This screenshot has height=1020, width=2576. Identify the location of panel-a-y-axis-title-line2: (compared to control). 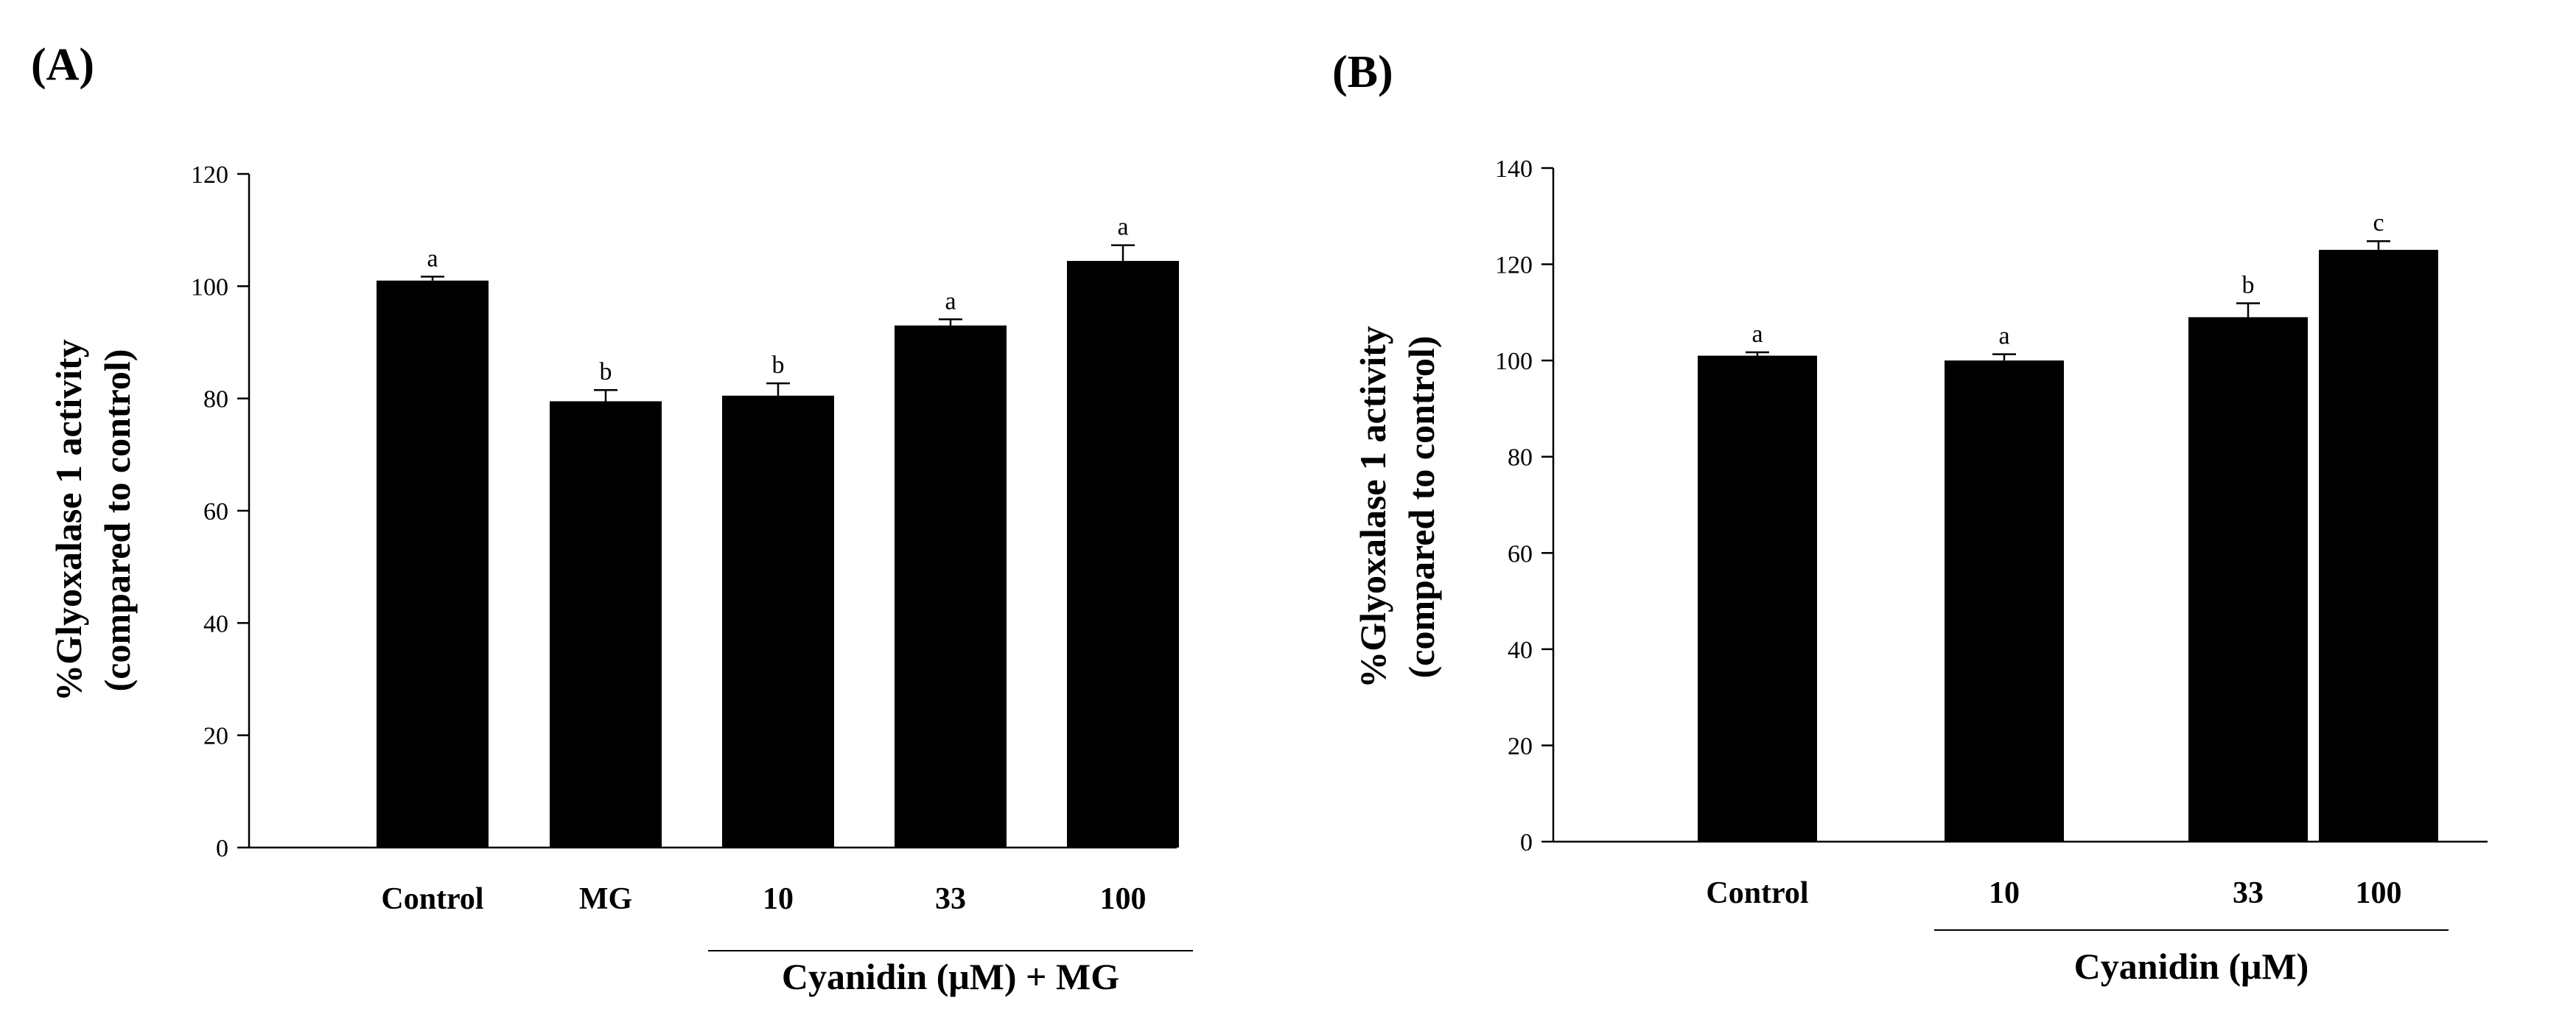
(117, 520).